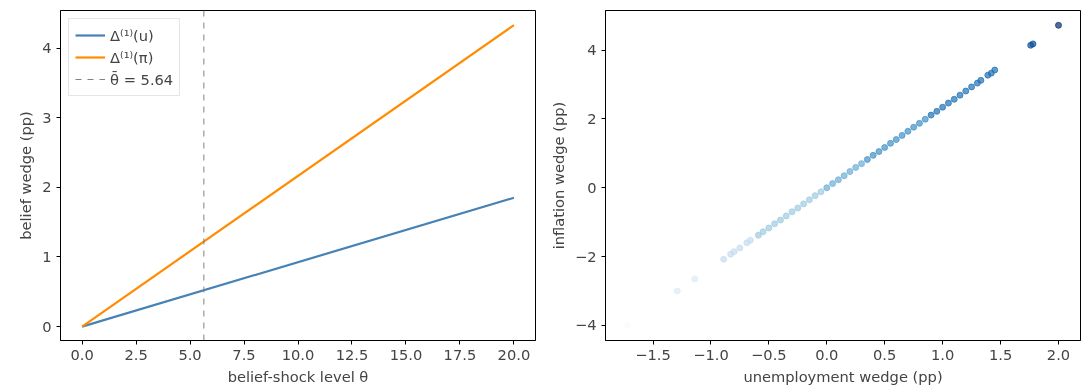 The width and height of the screenshot is (1090, 390). Describe the element at coordinates (1000, 354) in the screenshot. I see `x-tick-label: 1.5` at that location.